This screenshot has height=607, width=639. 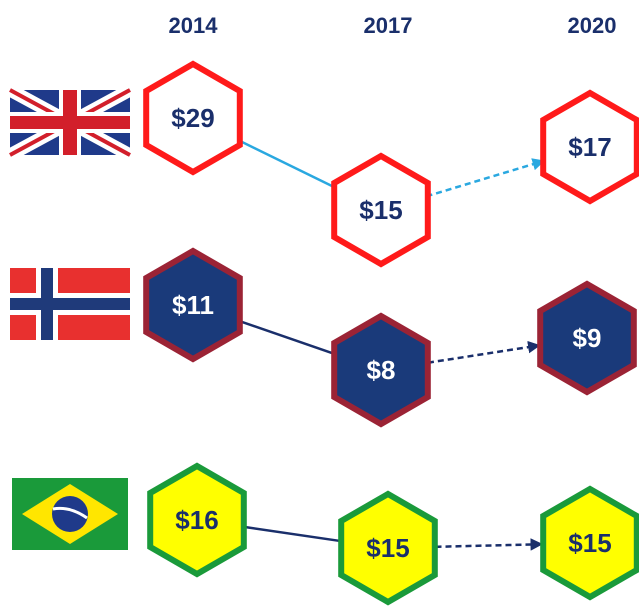 I want to click on price-label: $8, so click(x=381, y=370).